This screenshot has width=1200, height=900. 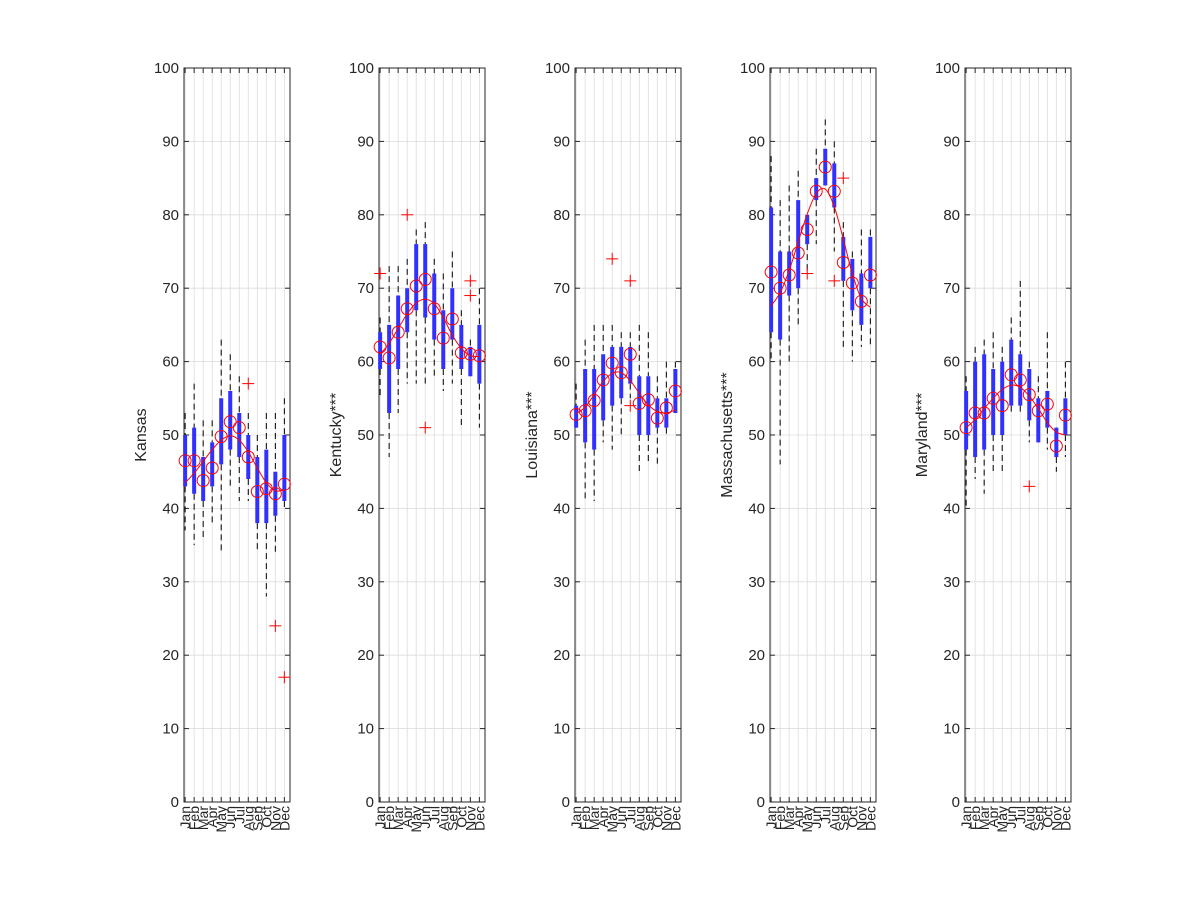 What do you see at coordinates (532, 434) in the screenshot?
I see `y-axis-label: Louisiana***` at bounding box center [532, 434].